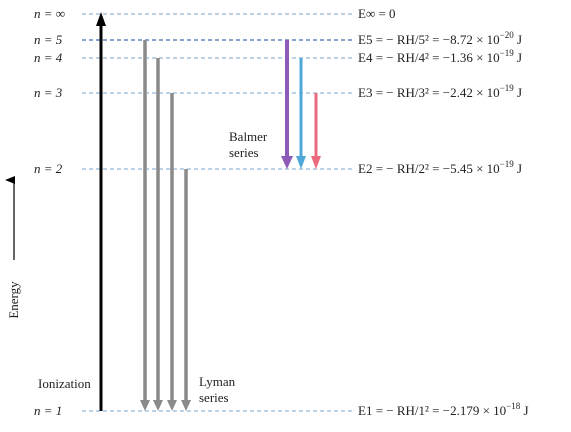  Describe the element at coordinates (287, 104) in the screenshot. I see `balmer-arrow-n5` at that location.